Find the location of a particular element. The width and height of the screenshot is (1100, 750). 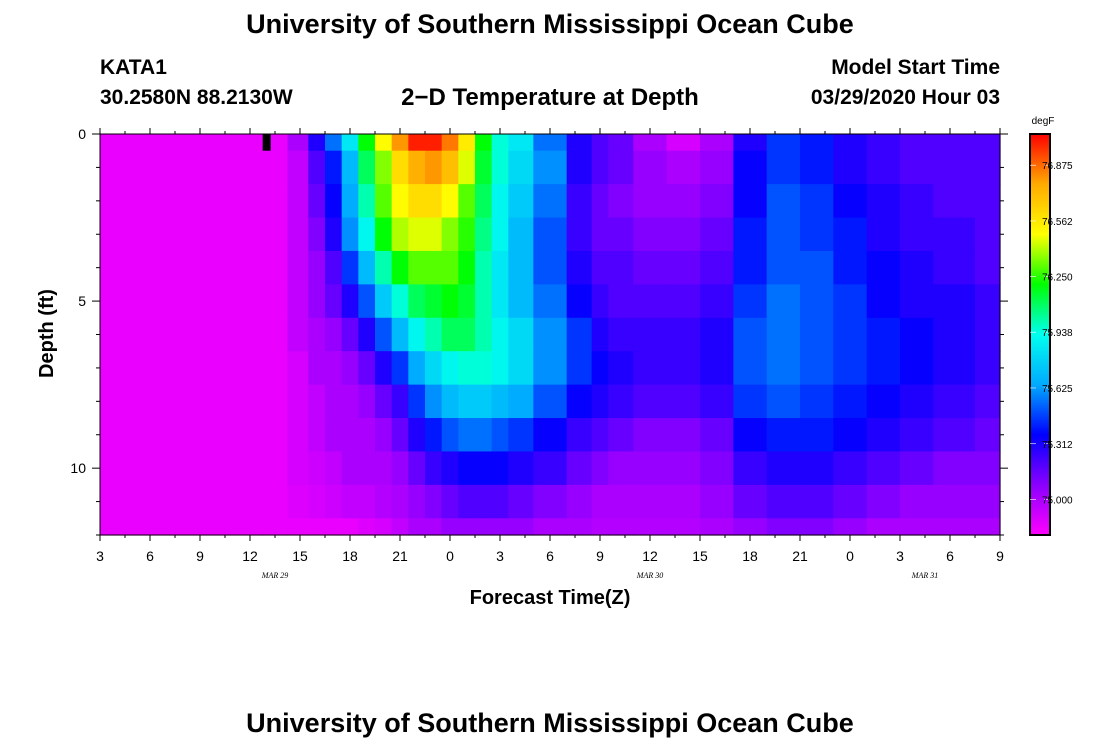

x-tick-label: 6 is located at coordinates (150, 556).